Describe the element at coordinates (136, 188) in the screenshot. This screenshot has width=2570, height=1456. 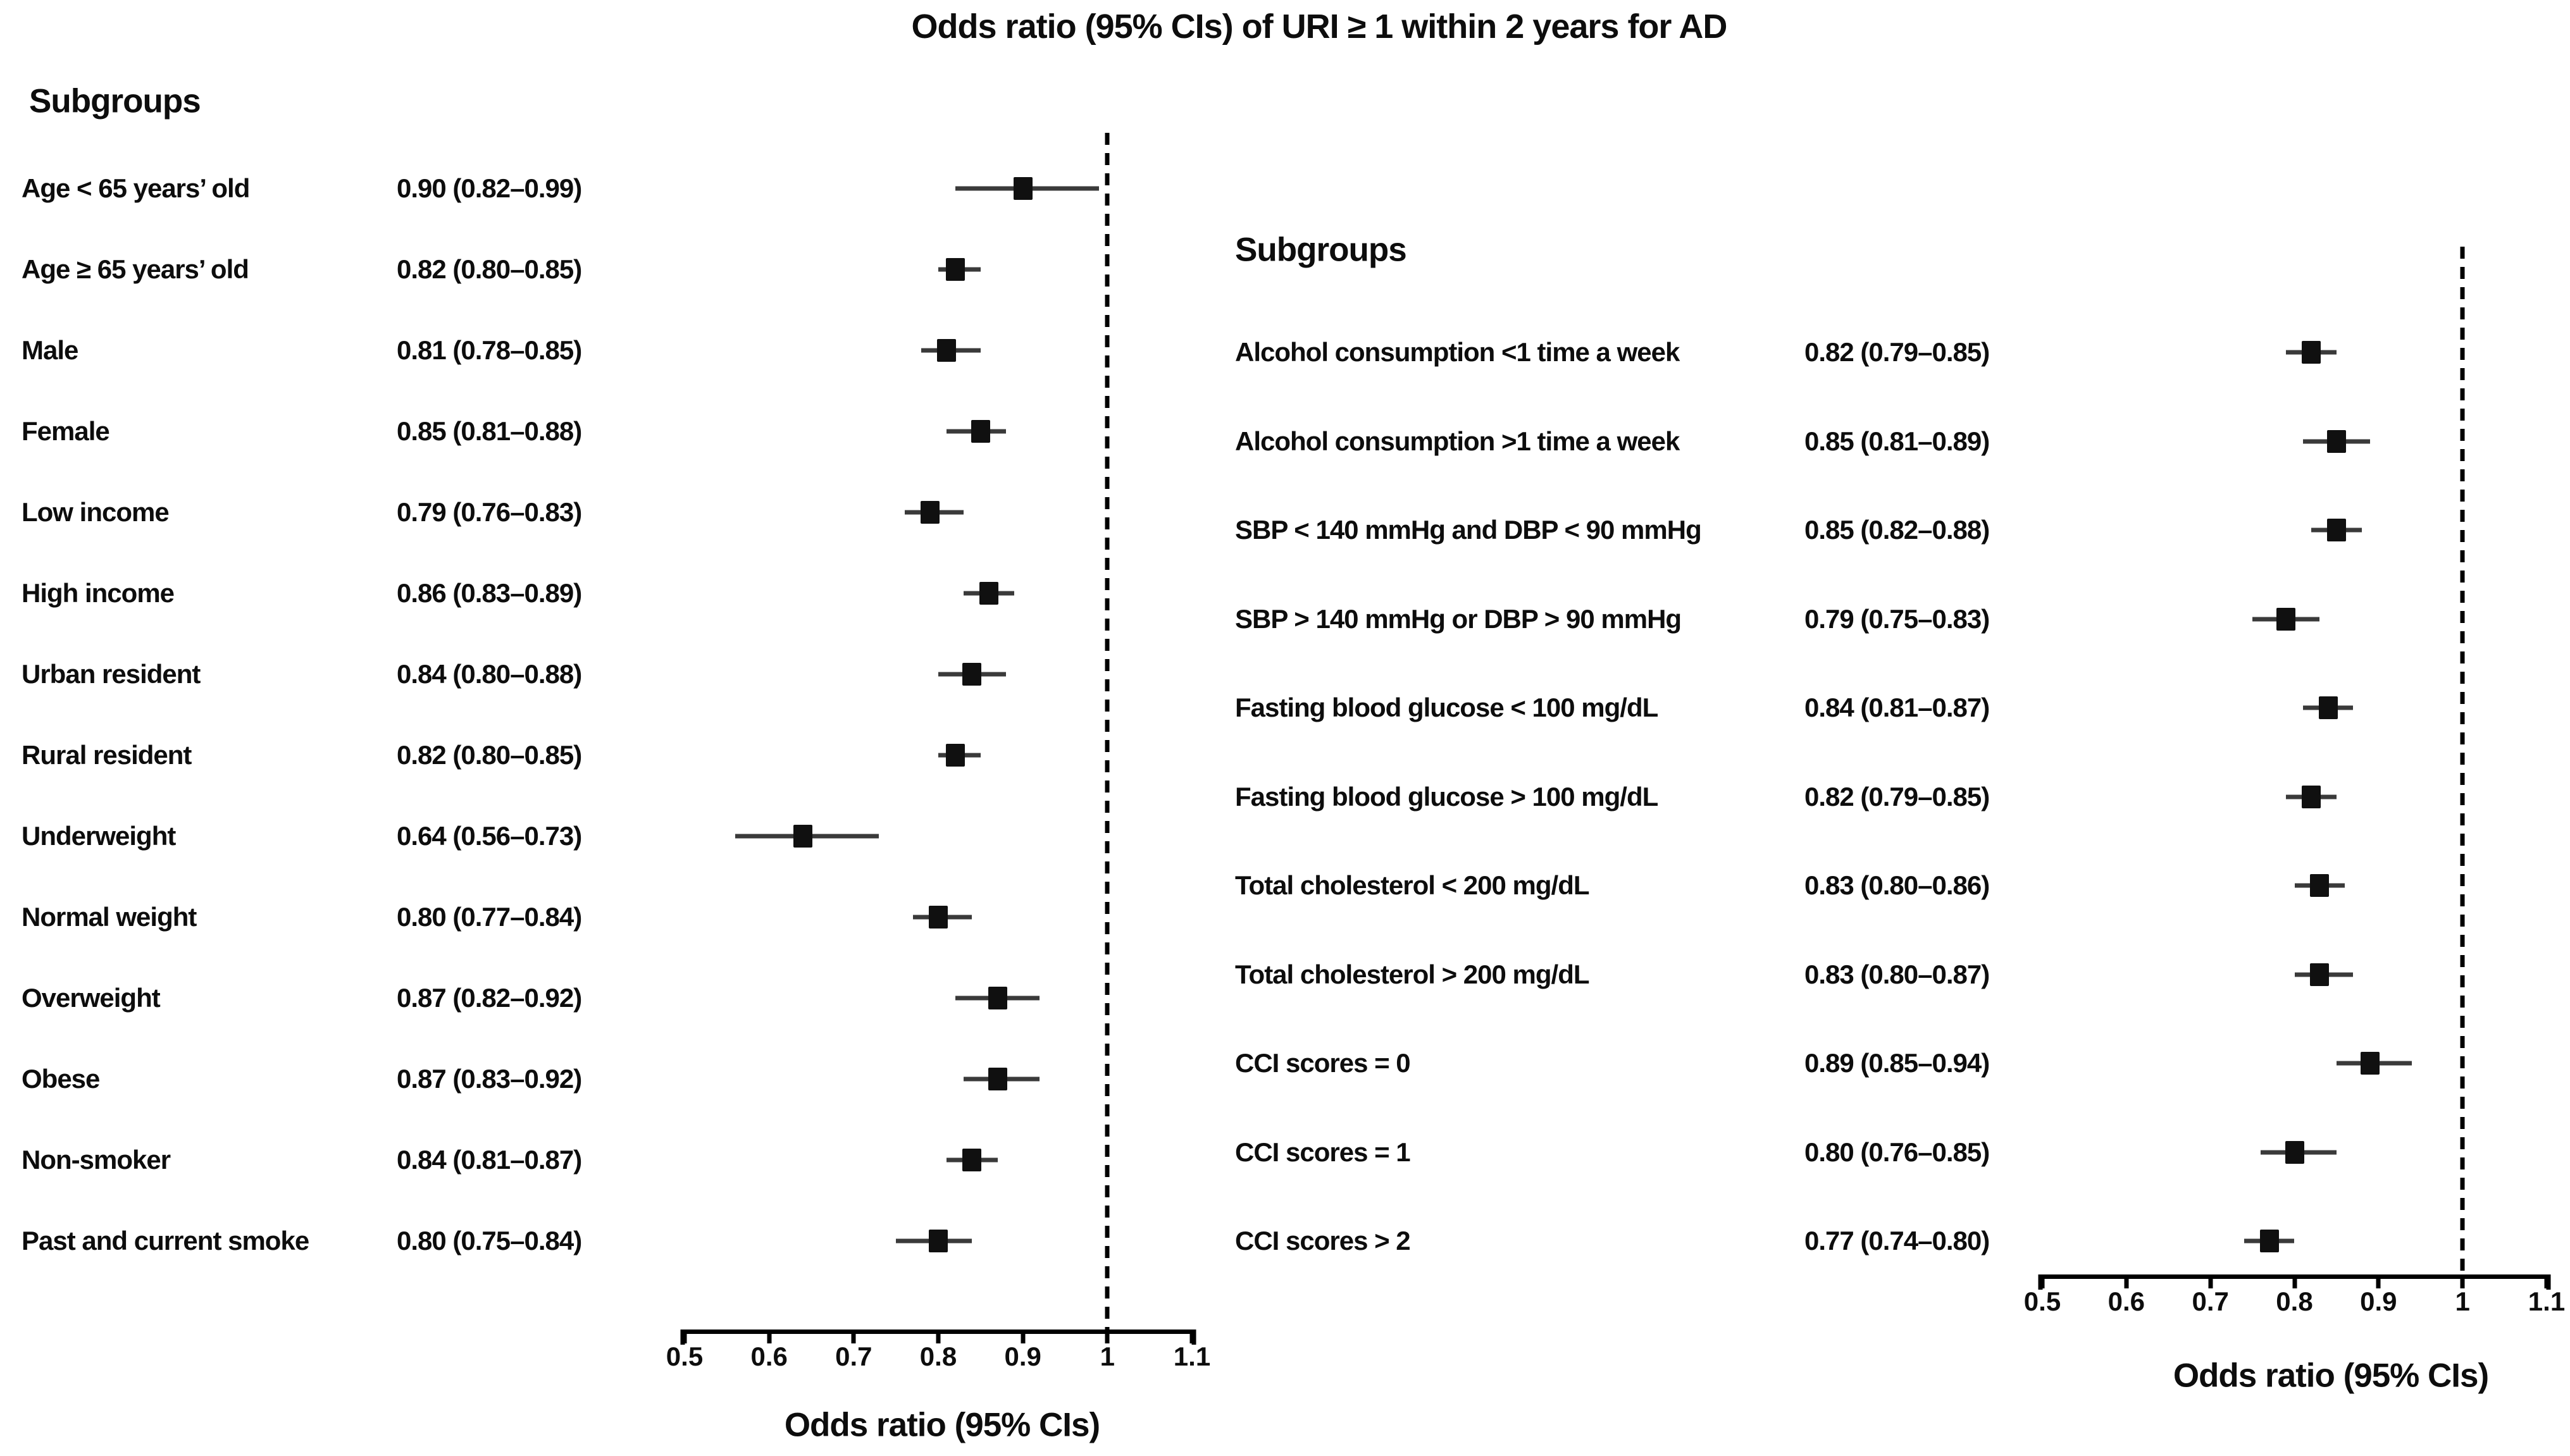
I see `subgroup-label: Age < 65 years’ old` at that location.